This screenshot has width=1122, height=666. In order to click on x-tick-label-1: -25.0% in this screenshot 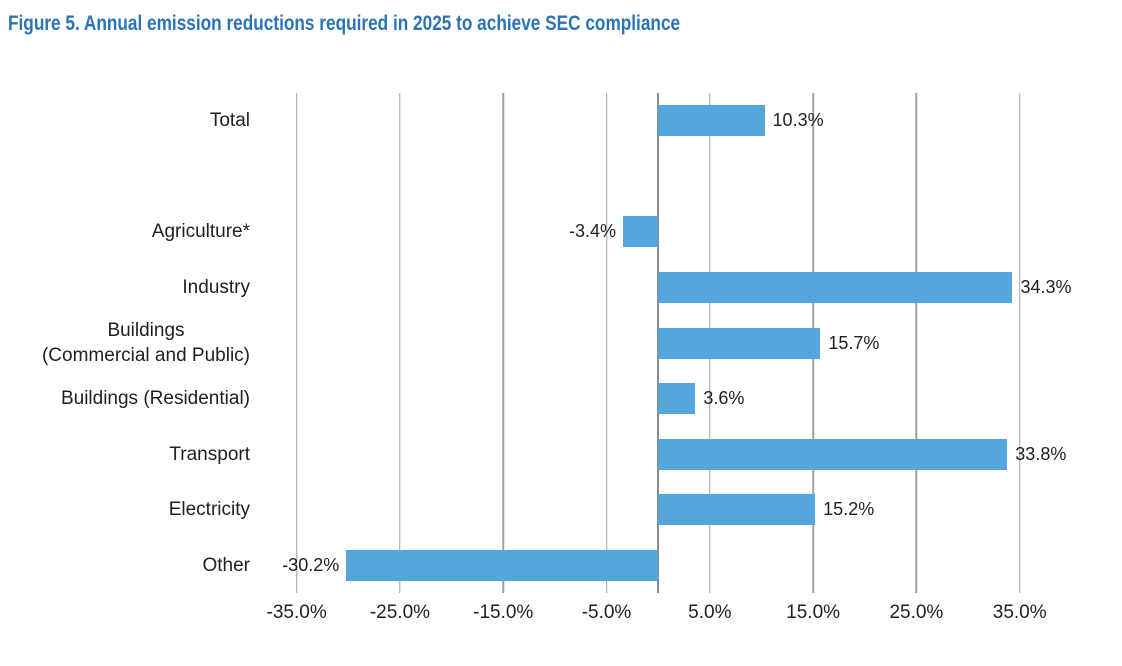, I will do `click(400, 612)`.